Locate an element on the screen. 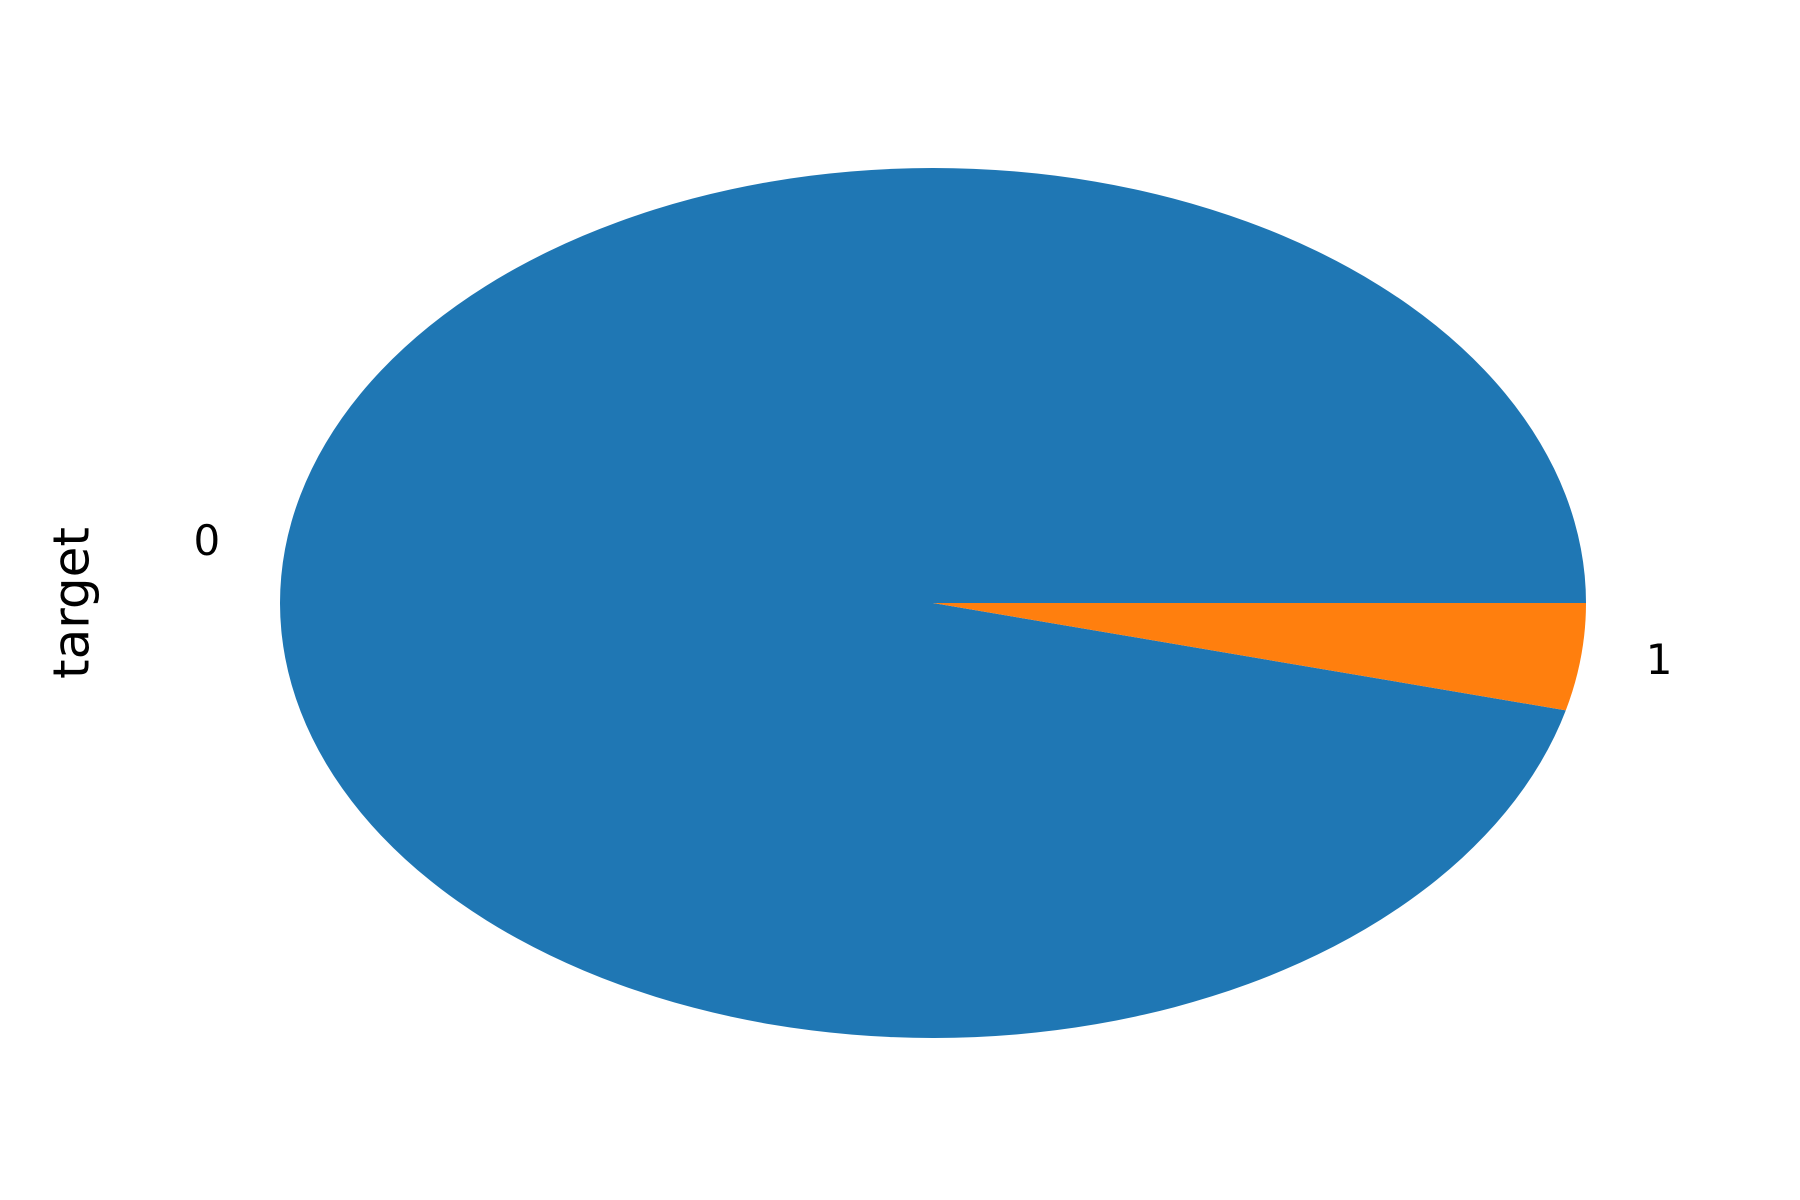  slice-label-1: 1 is located at coordinates (1659, 659).